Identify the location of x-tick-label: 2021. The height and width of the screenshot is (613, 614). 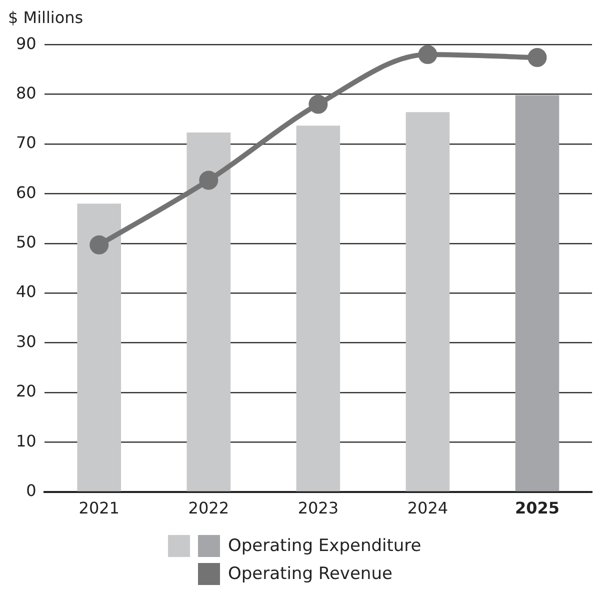
(99, 508).